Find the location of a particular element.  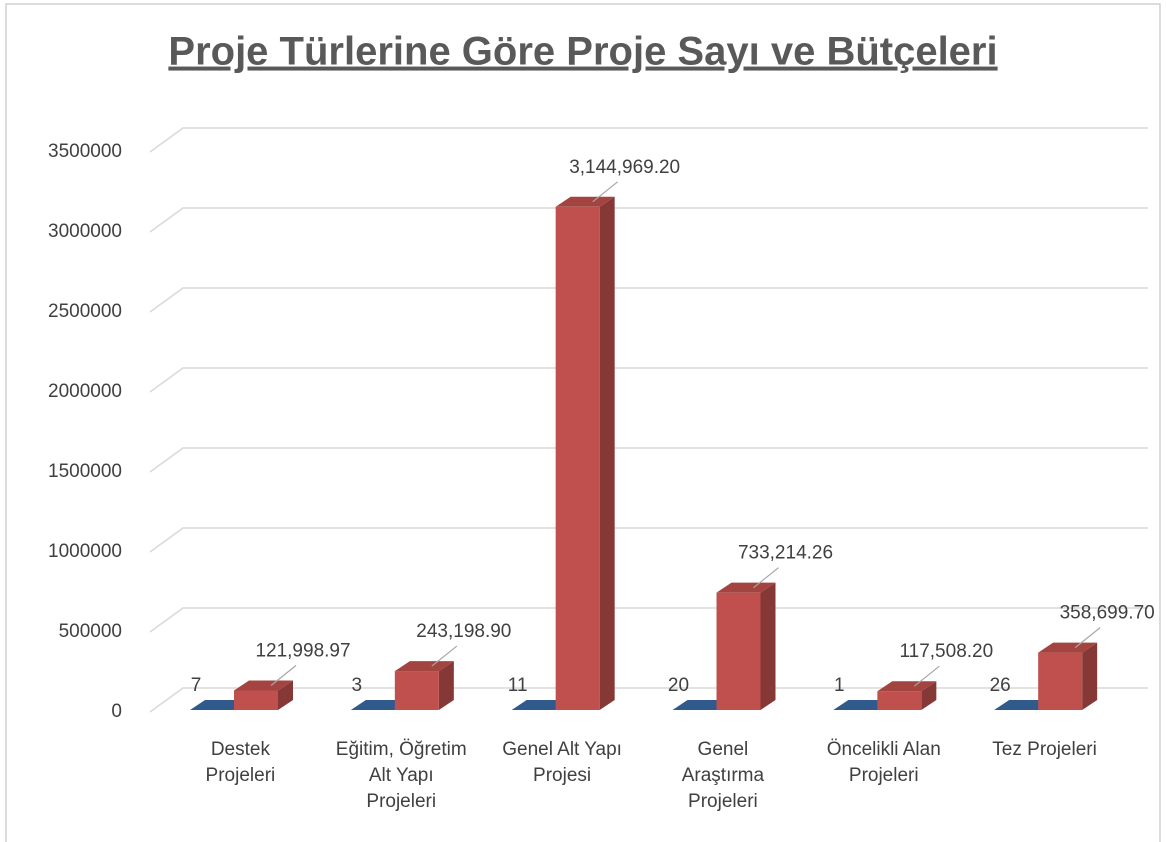

x-tick-label: Öncelikli Alan Projeleri is located at coordinates (883, 762).